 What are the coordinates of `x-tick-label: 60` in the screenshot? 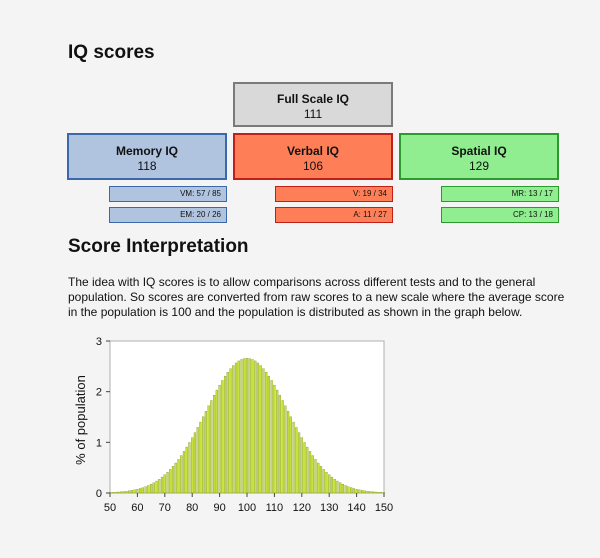 It's located at (137, 508).